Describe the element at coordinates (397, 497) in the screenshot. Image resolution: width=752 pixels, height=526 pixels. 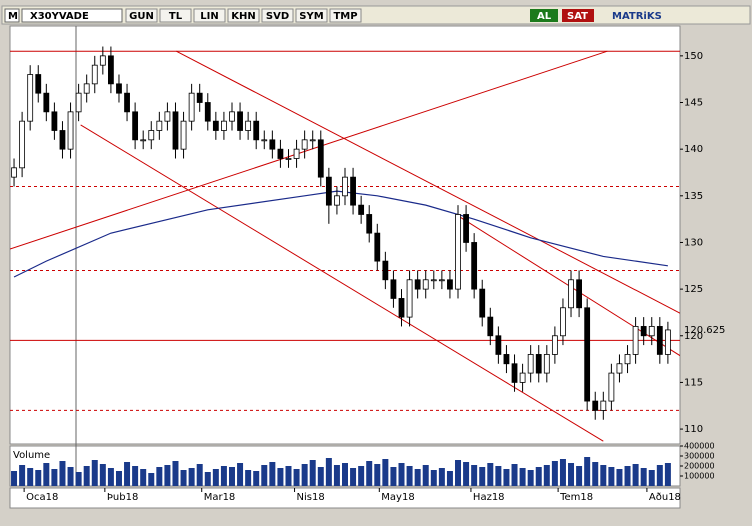
I see `x-tick-label: May18` at that location.